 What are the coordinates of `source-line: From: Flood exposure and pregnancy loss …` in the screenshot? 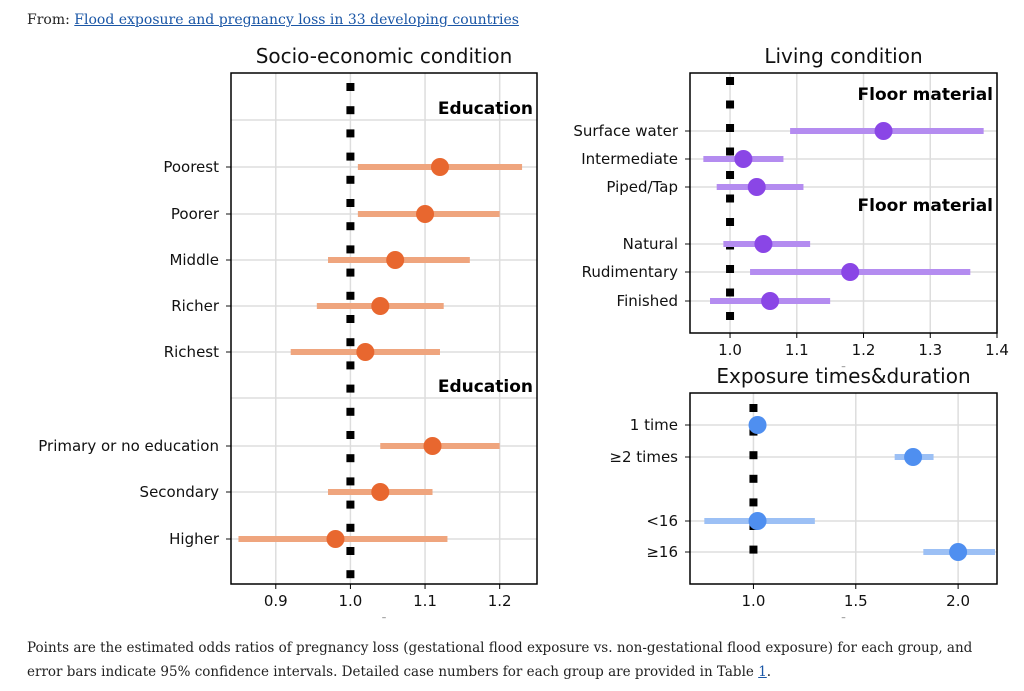 It's located at (273, 20).